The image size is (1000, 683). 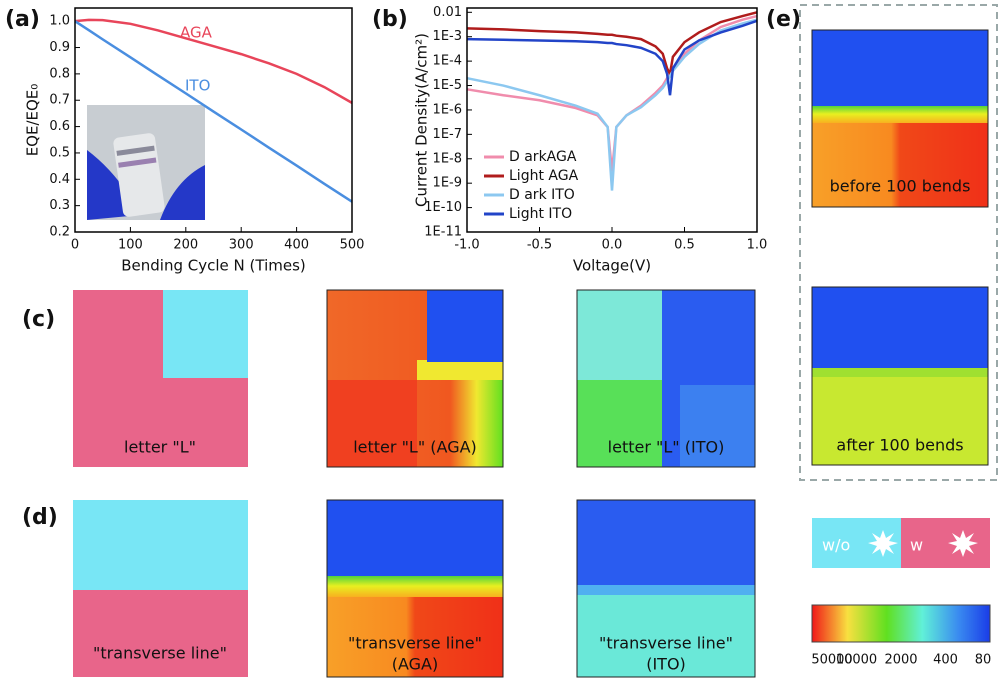 What do you see at coordinates (59, 179) in the screenshot?
I see `y-tick-label: 0.4` at bounding box center [59, 179].